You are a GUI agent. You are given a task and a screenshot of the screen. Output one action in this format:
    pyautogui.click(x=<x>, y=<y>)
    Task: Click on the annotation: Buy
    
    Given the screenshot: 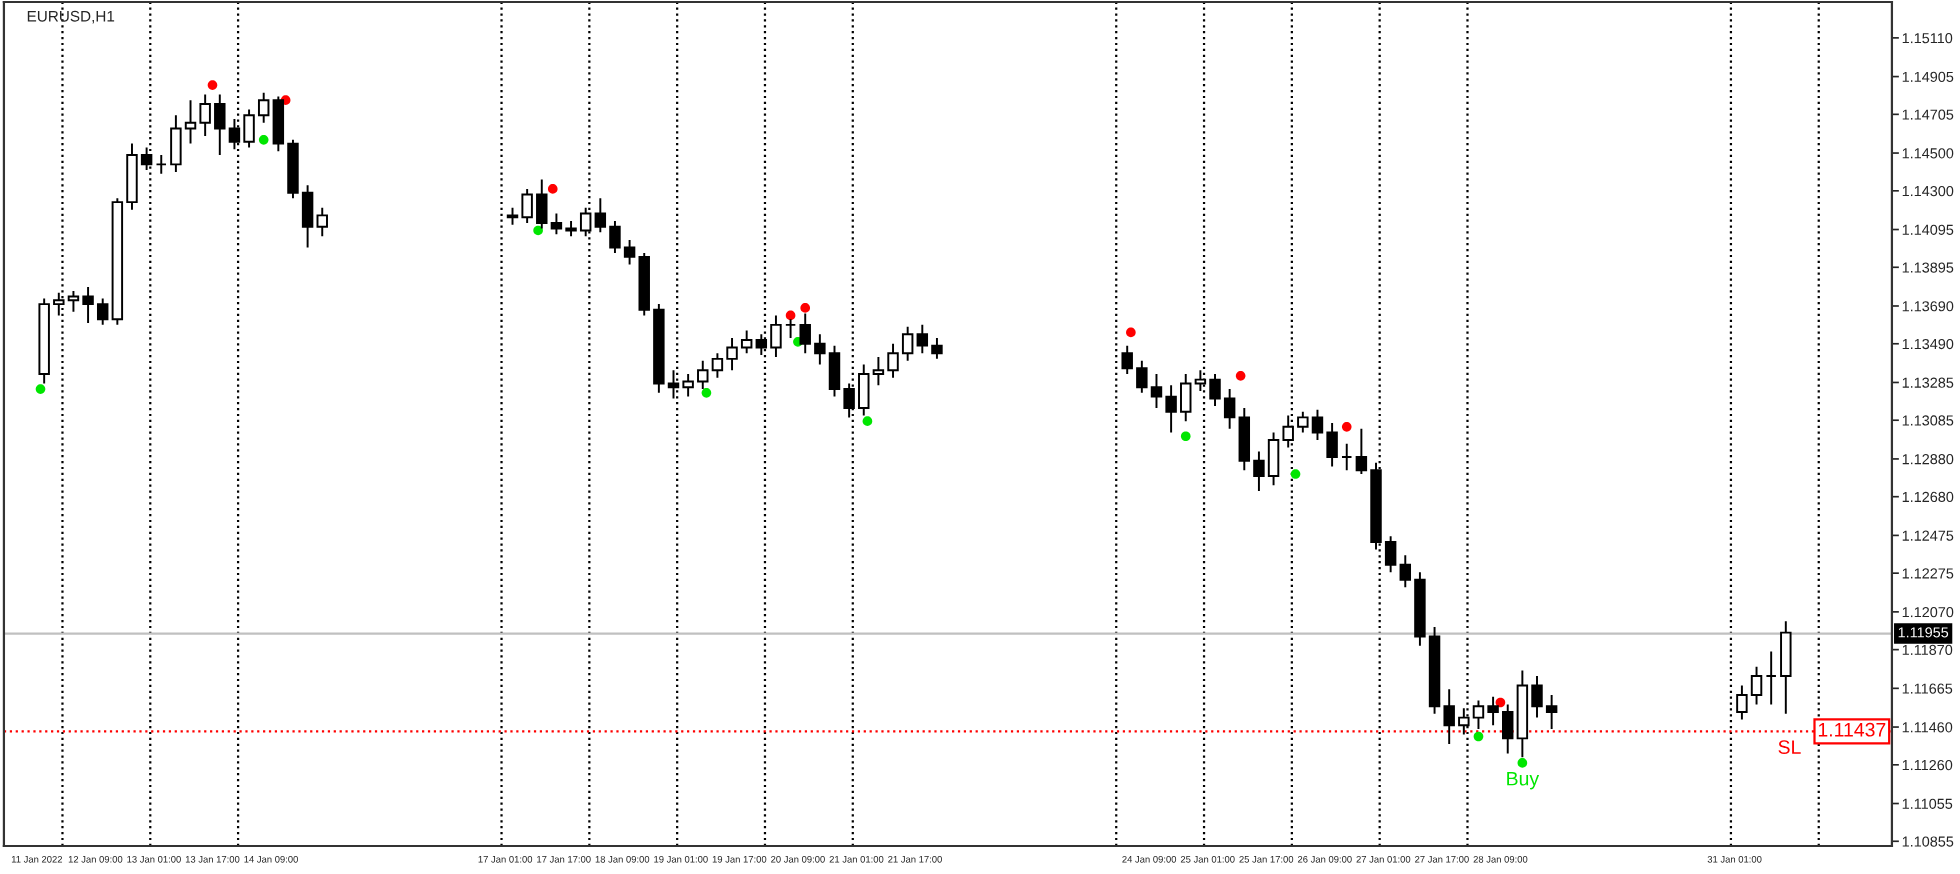 What is the action you would take?
    pyautogui.click(x=1523, y=780)
    